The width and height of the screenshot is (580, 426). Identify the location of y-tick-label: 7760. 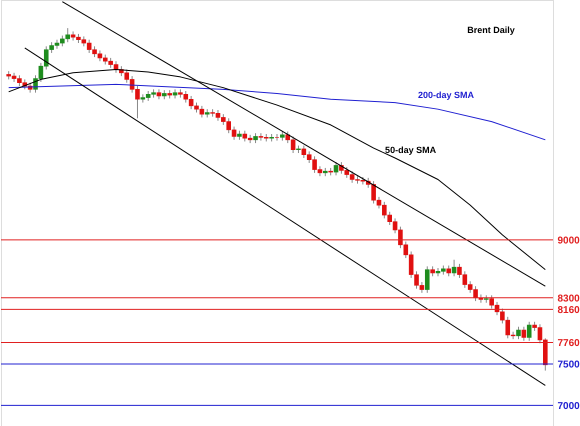
(569, 343).